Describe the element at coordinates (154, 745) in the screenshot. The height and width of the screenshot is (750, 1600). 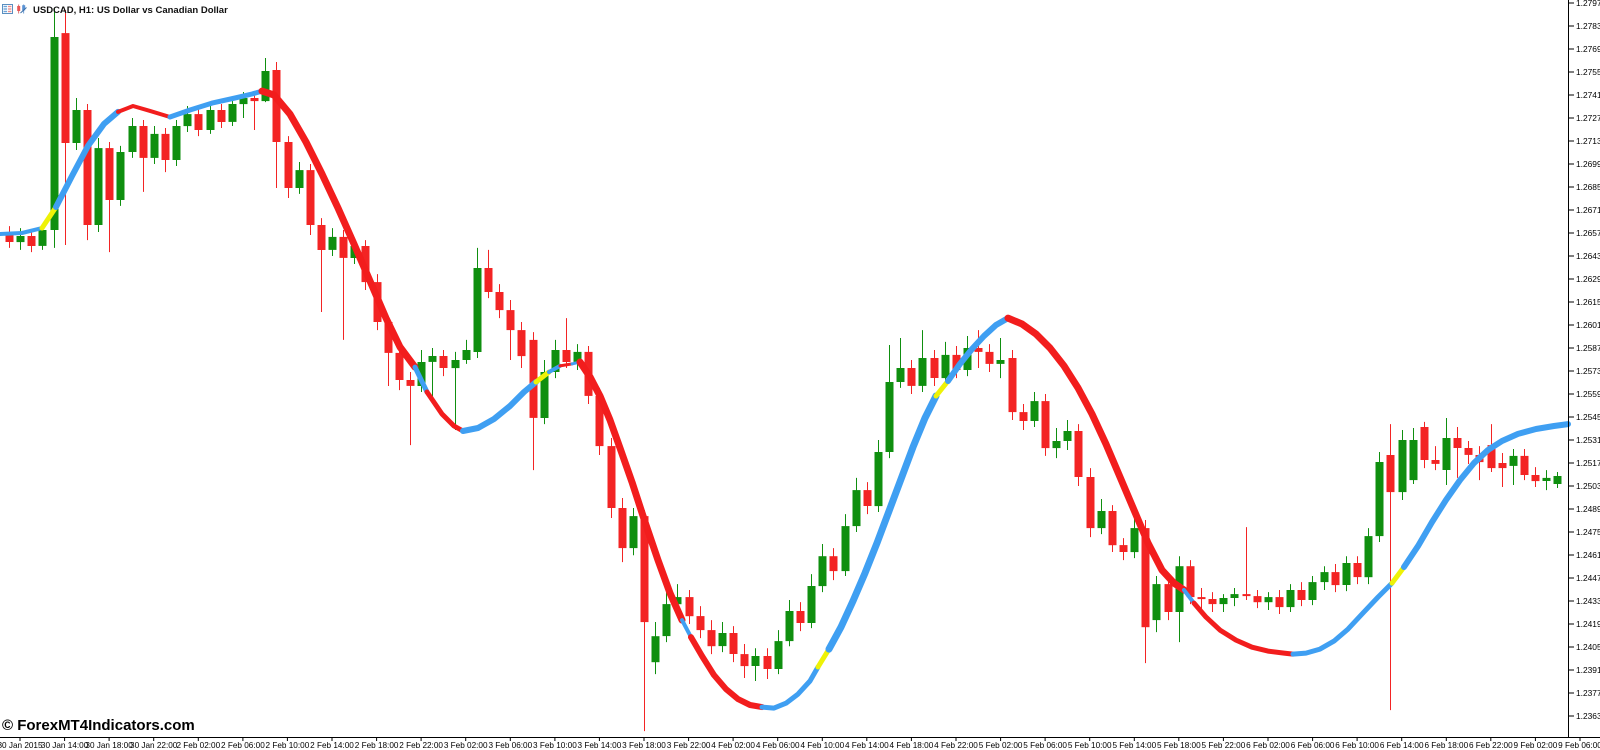
I see `time-tick-label: 30 Jan 22:00` at that location.